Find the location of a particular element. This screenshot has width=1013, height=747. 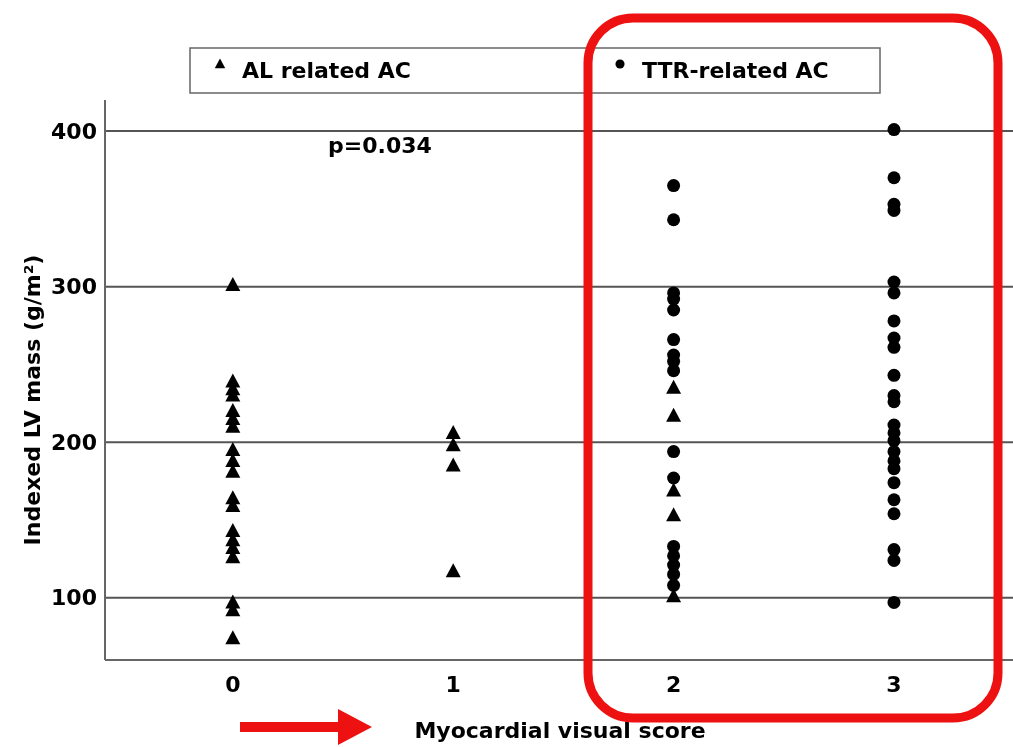

y-tick-label: 400 is located at coordinates (74, 131).